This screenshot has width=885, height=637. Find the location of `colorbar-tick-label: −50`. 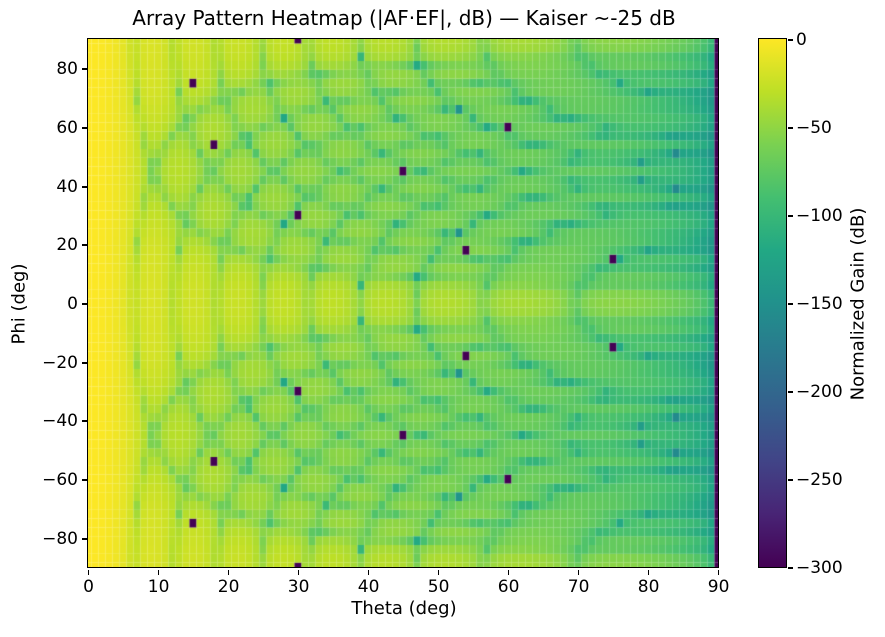

colorbar-tick-label: −50 is located at coordinates (814, 128).